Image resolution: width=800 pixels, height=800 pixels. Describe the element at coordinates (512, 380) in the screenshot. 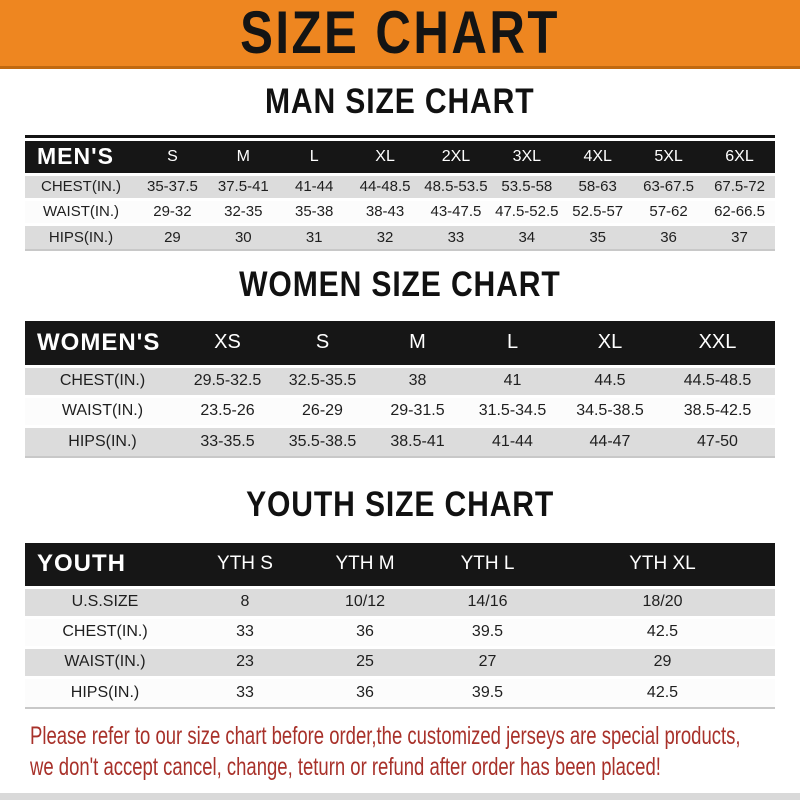

I see `size-value-cell: 41` at that location.